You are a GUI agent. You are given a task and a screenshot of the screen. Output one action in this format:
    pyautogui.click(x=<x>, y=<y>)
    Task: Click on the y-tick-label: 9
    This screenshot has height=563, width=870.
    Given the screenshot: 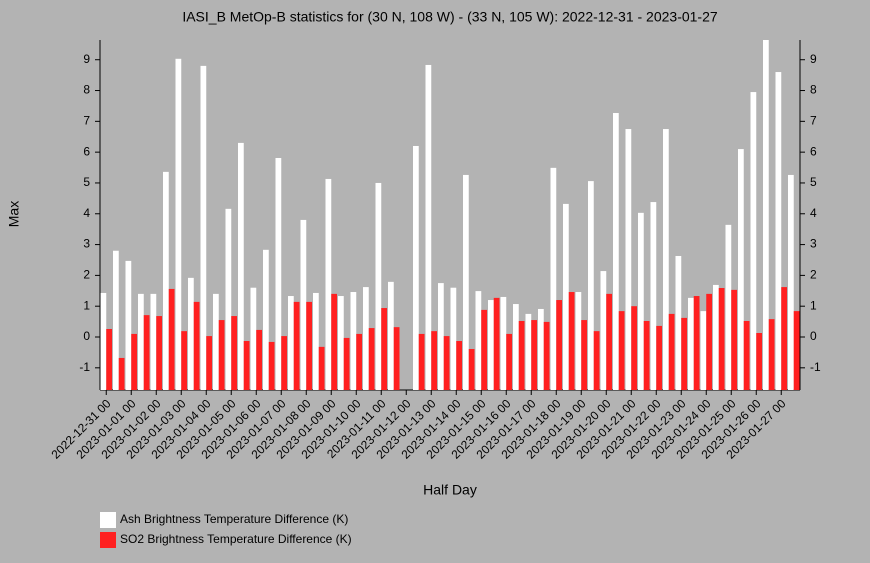 What is the action you would take?
    pyautogui.click(x=86, y=59)
    